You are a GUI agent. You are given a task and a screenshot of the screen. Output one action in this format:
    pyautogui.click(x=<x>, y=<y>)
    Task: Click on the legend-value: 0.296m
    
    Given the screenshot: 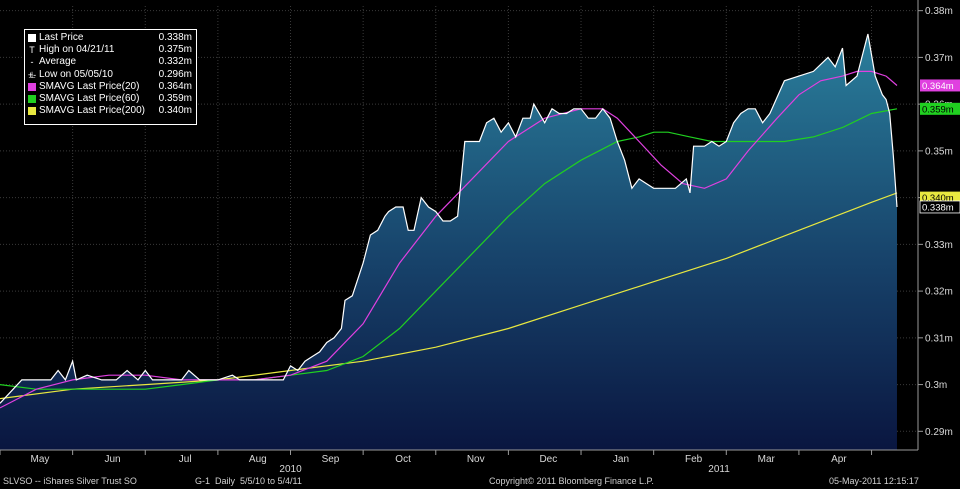 What is the action you would take?
    pyautogui.click(x=175, y=74)
    